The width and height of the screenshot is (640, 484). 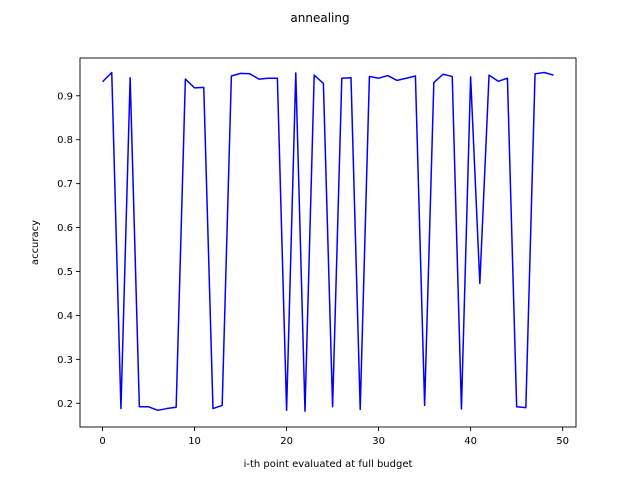 I want to click on y-tick-label: 0.5, so click(x=65, y=272).